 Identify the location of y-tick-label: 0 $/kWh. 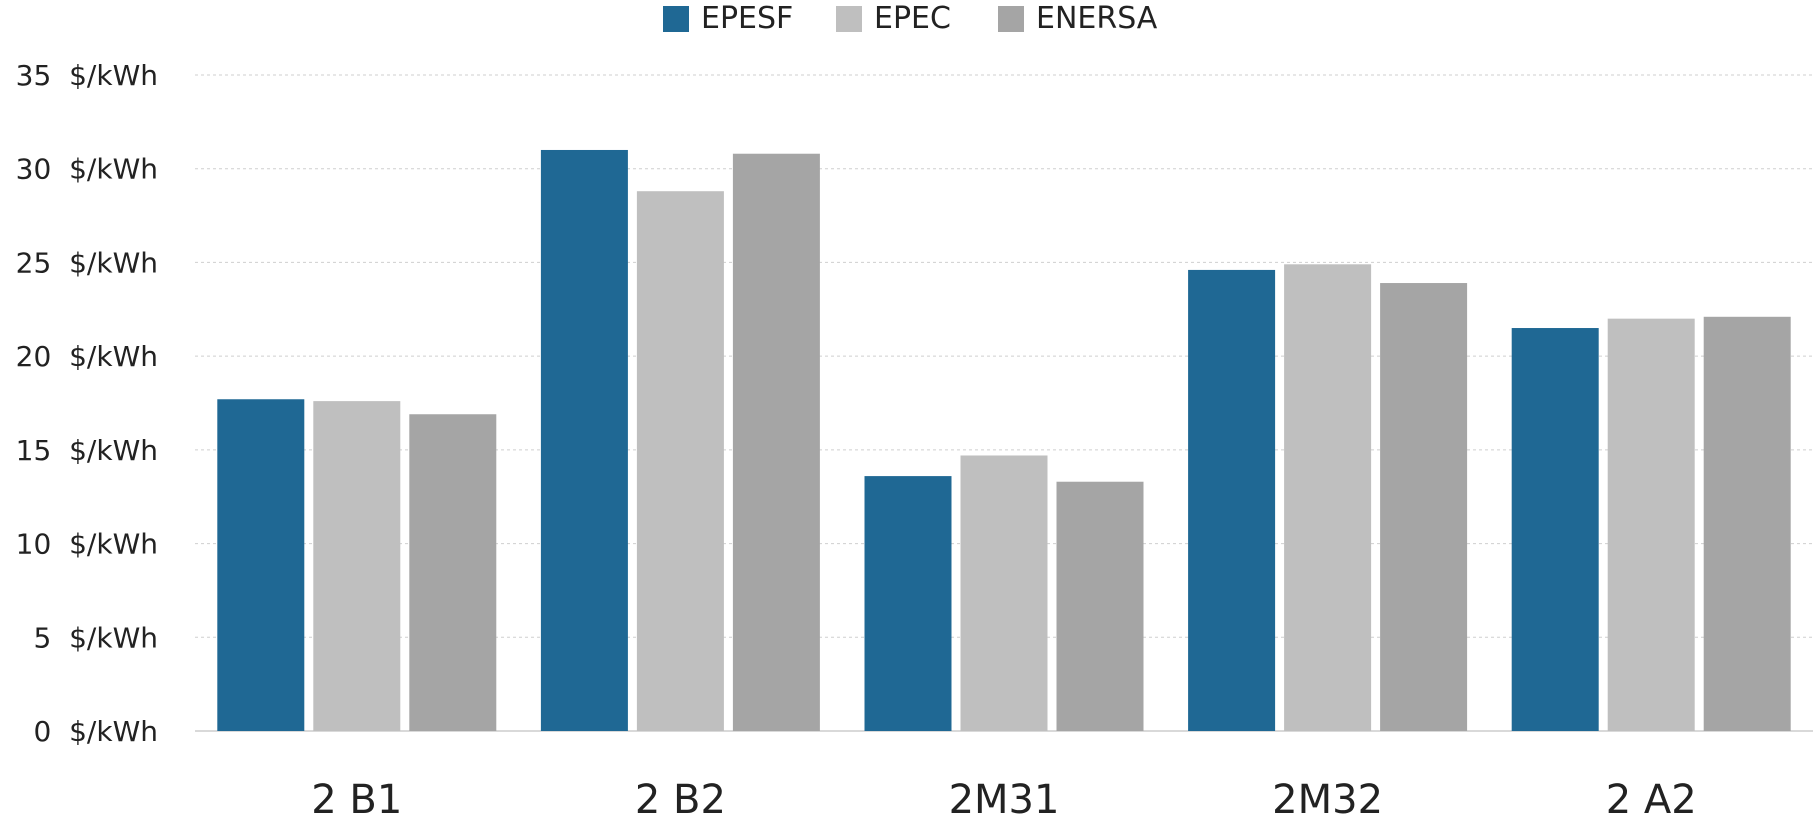
(95, 731).